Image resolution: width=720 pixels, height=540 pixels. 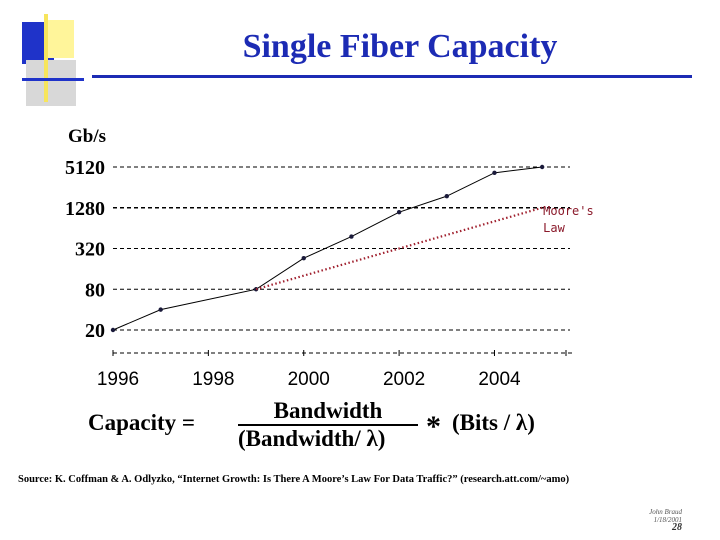 I want to click on annotation-line: Moore's, so click(x=568, y=211).